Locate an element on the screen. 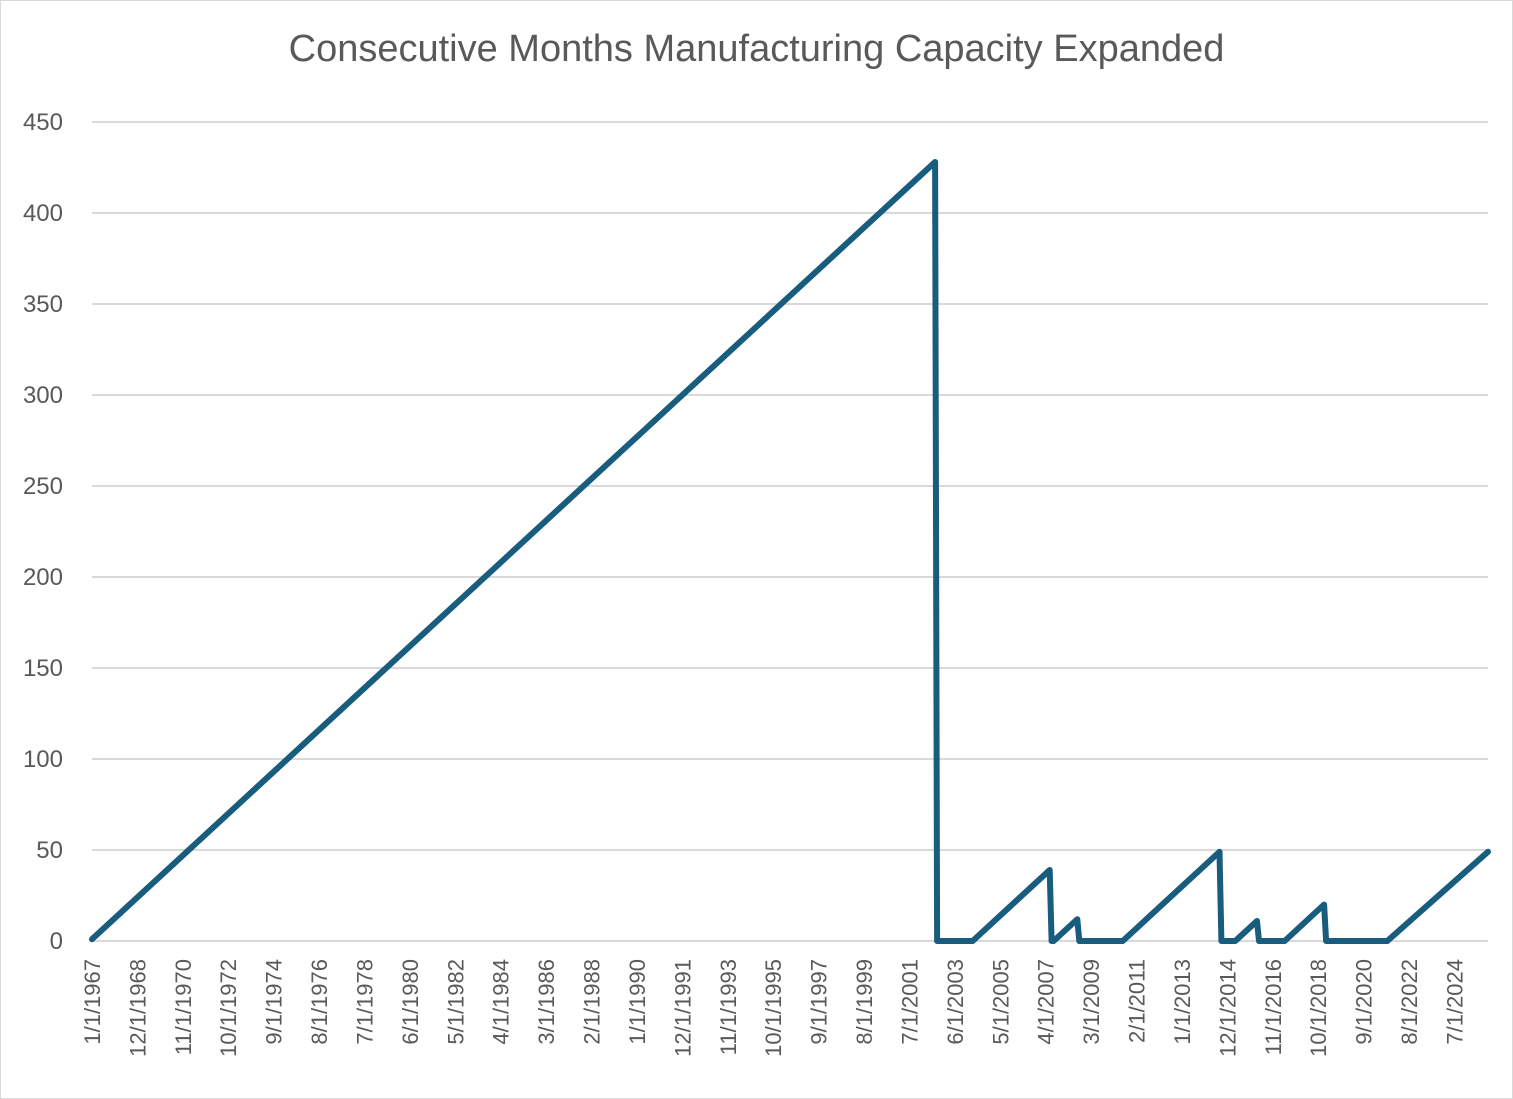 This screenshot has width=1513, height=1099. y-axis-ticks: 0 50 100 150 200 250 300 350 400 450 is located at coordinates (43, 532).